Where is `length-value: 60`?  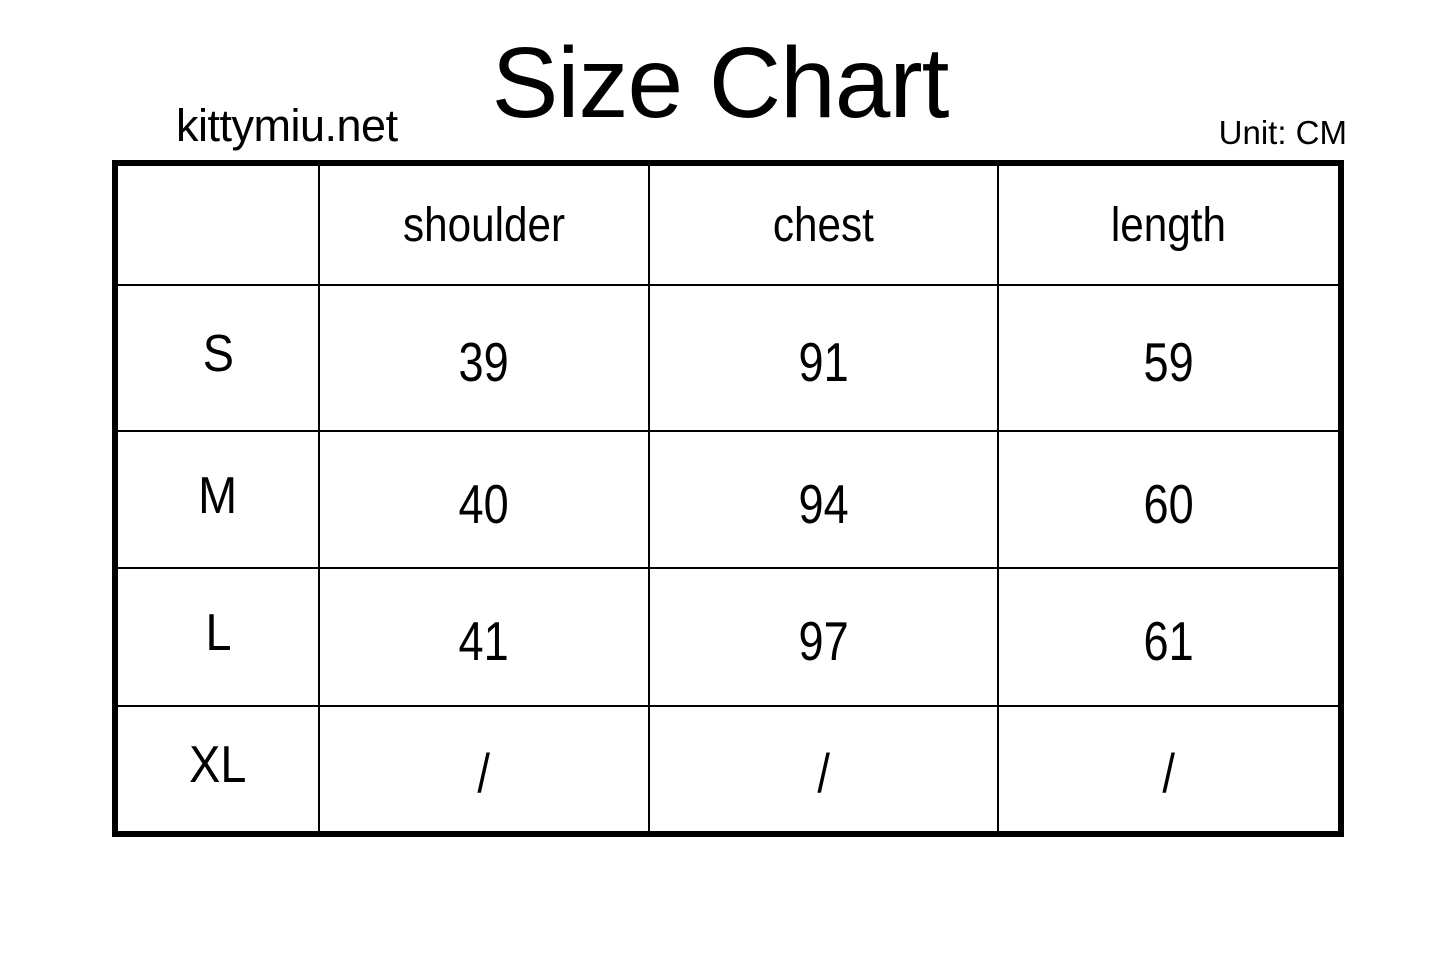
length-value: 60 is located at coordinates (1168, 503).